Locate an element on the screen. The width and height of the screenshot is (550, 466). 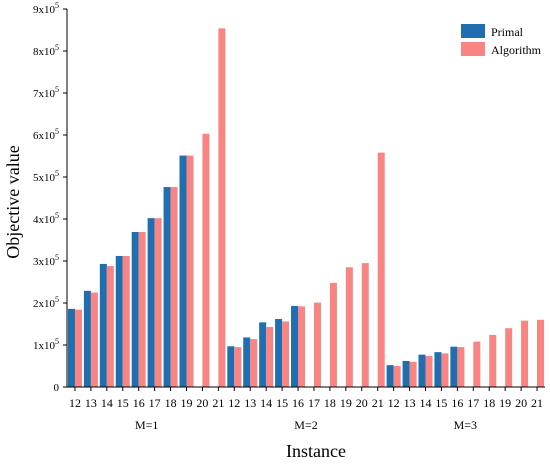
group-label: M=1 is located at coordinates (146, 425).